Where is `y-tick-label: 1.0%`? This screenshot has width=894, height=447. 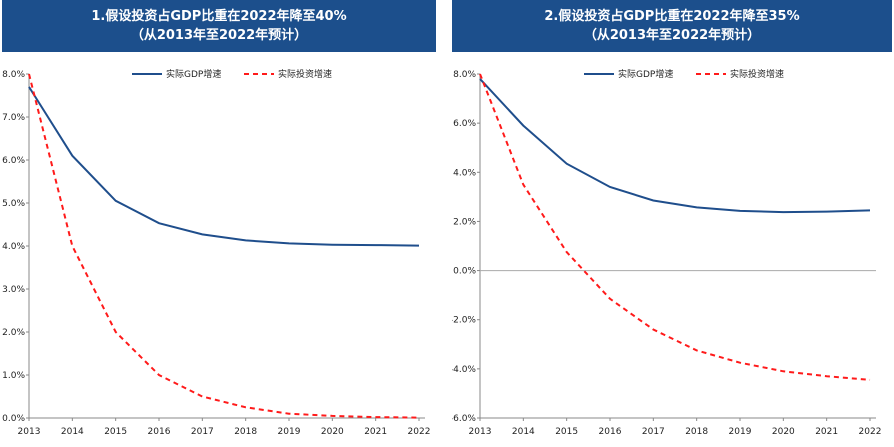 y-tick-label: 1.0% is located at coordinates (13, 376).